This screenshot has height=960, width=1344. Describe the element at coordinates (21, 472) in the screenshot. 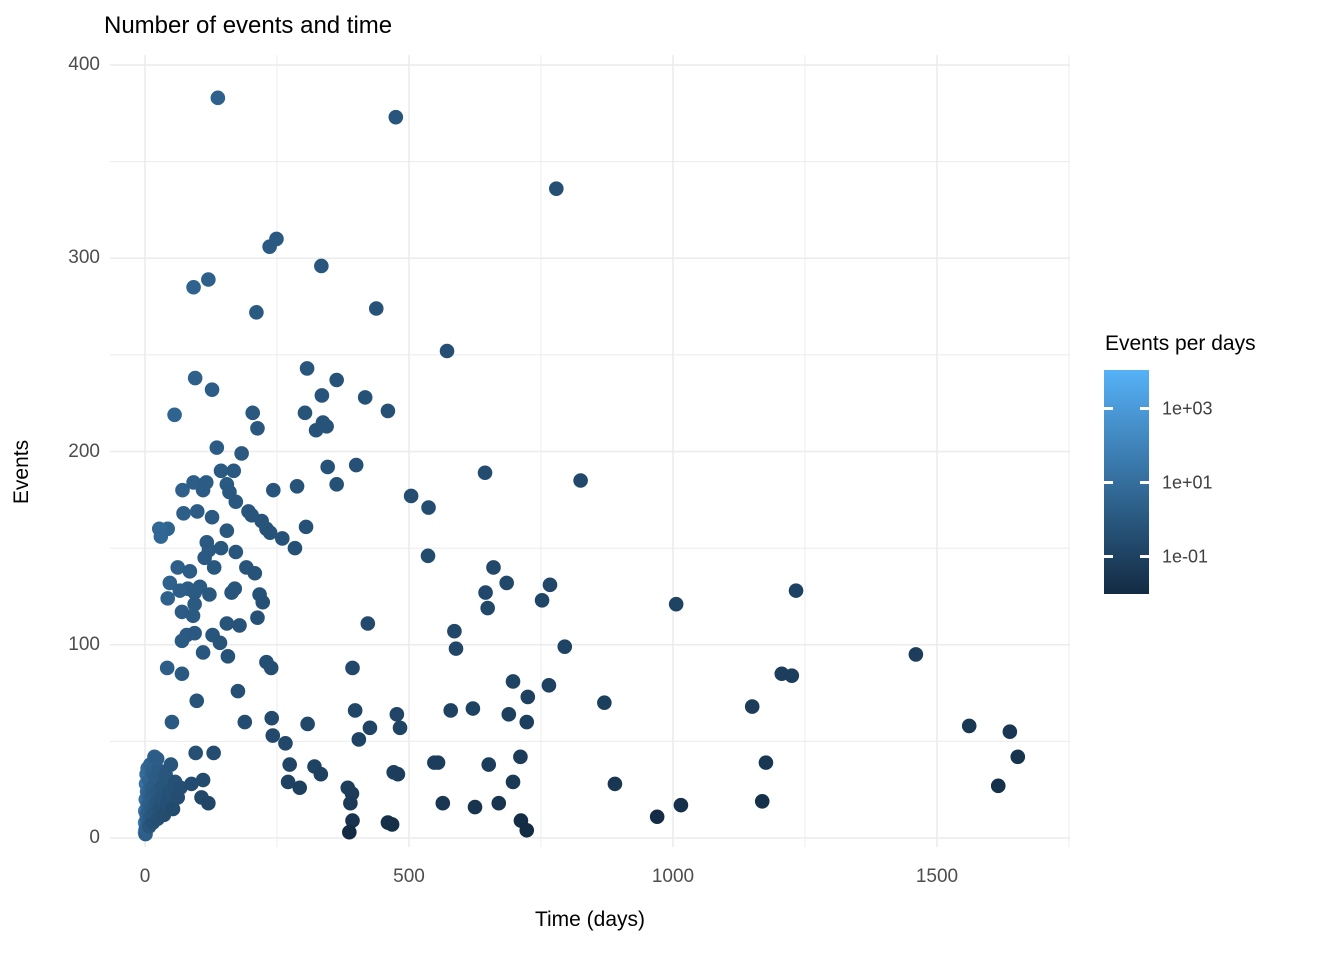

I see `y-axis-title: Events` at that location.